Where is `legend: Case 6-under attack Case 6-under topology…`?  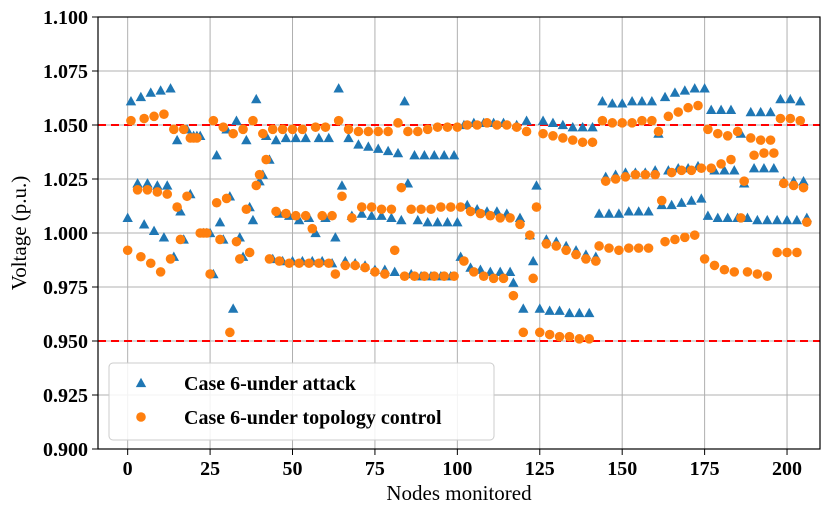 legend: Case 6-under attack Case 6-under topology… is located at coordinates (301, 401).